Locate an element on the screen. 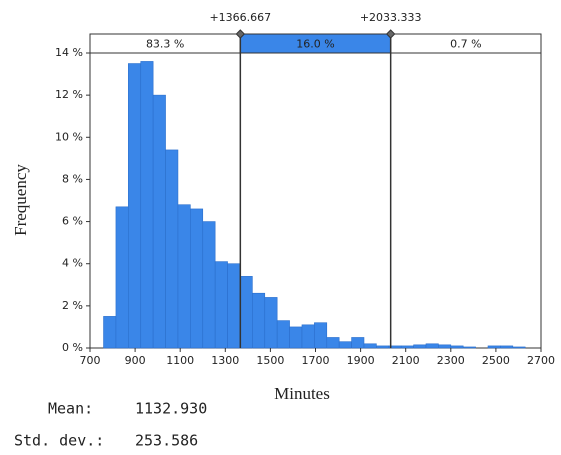 The width and height of the screenshot is (561, 455). x-axis-label: Minutes is located at coordinates (302, 393).